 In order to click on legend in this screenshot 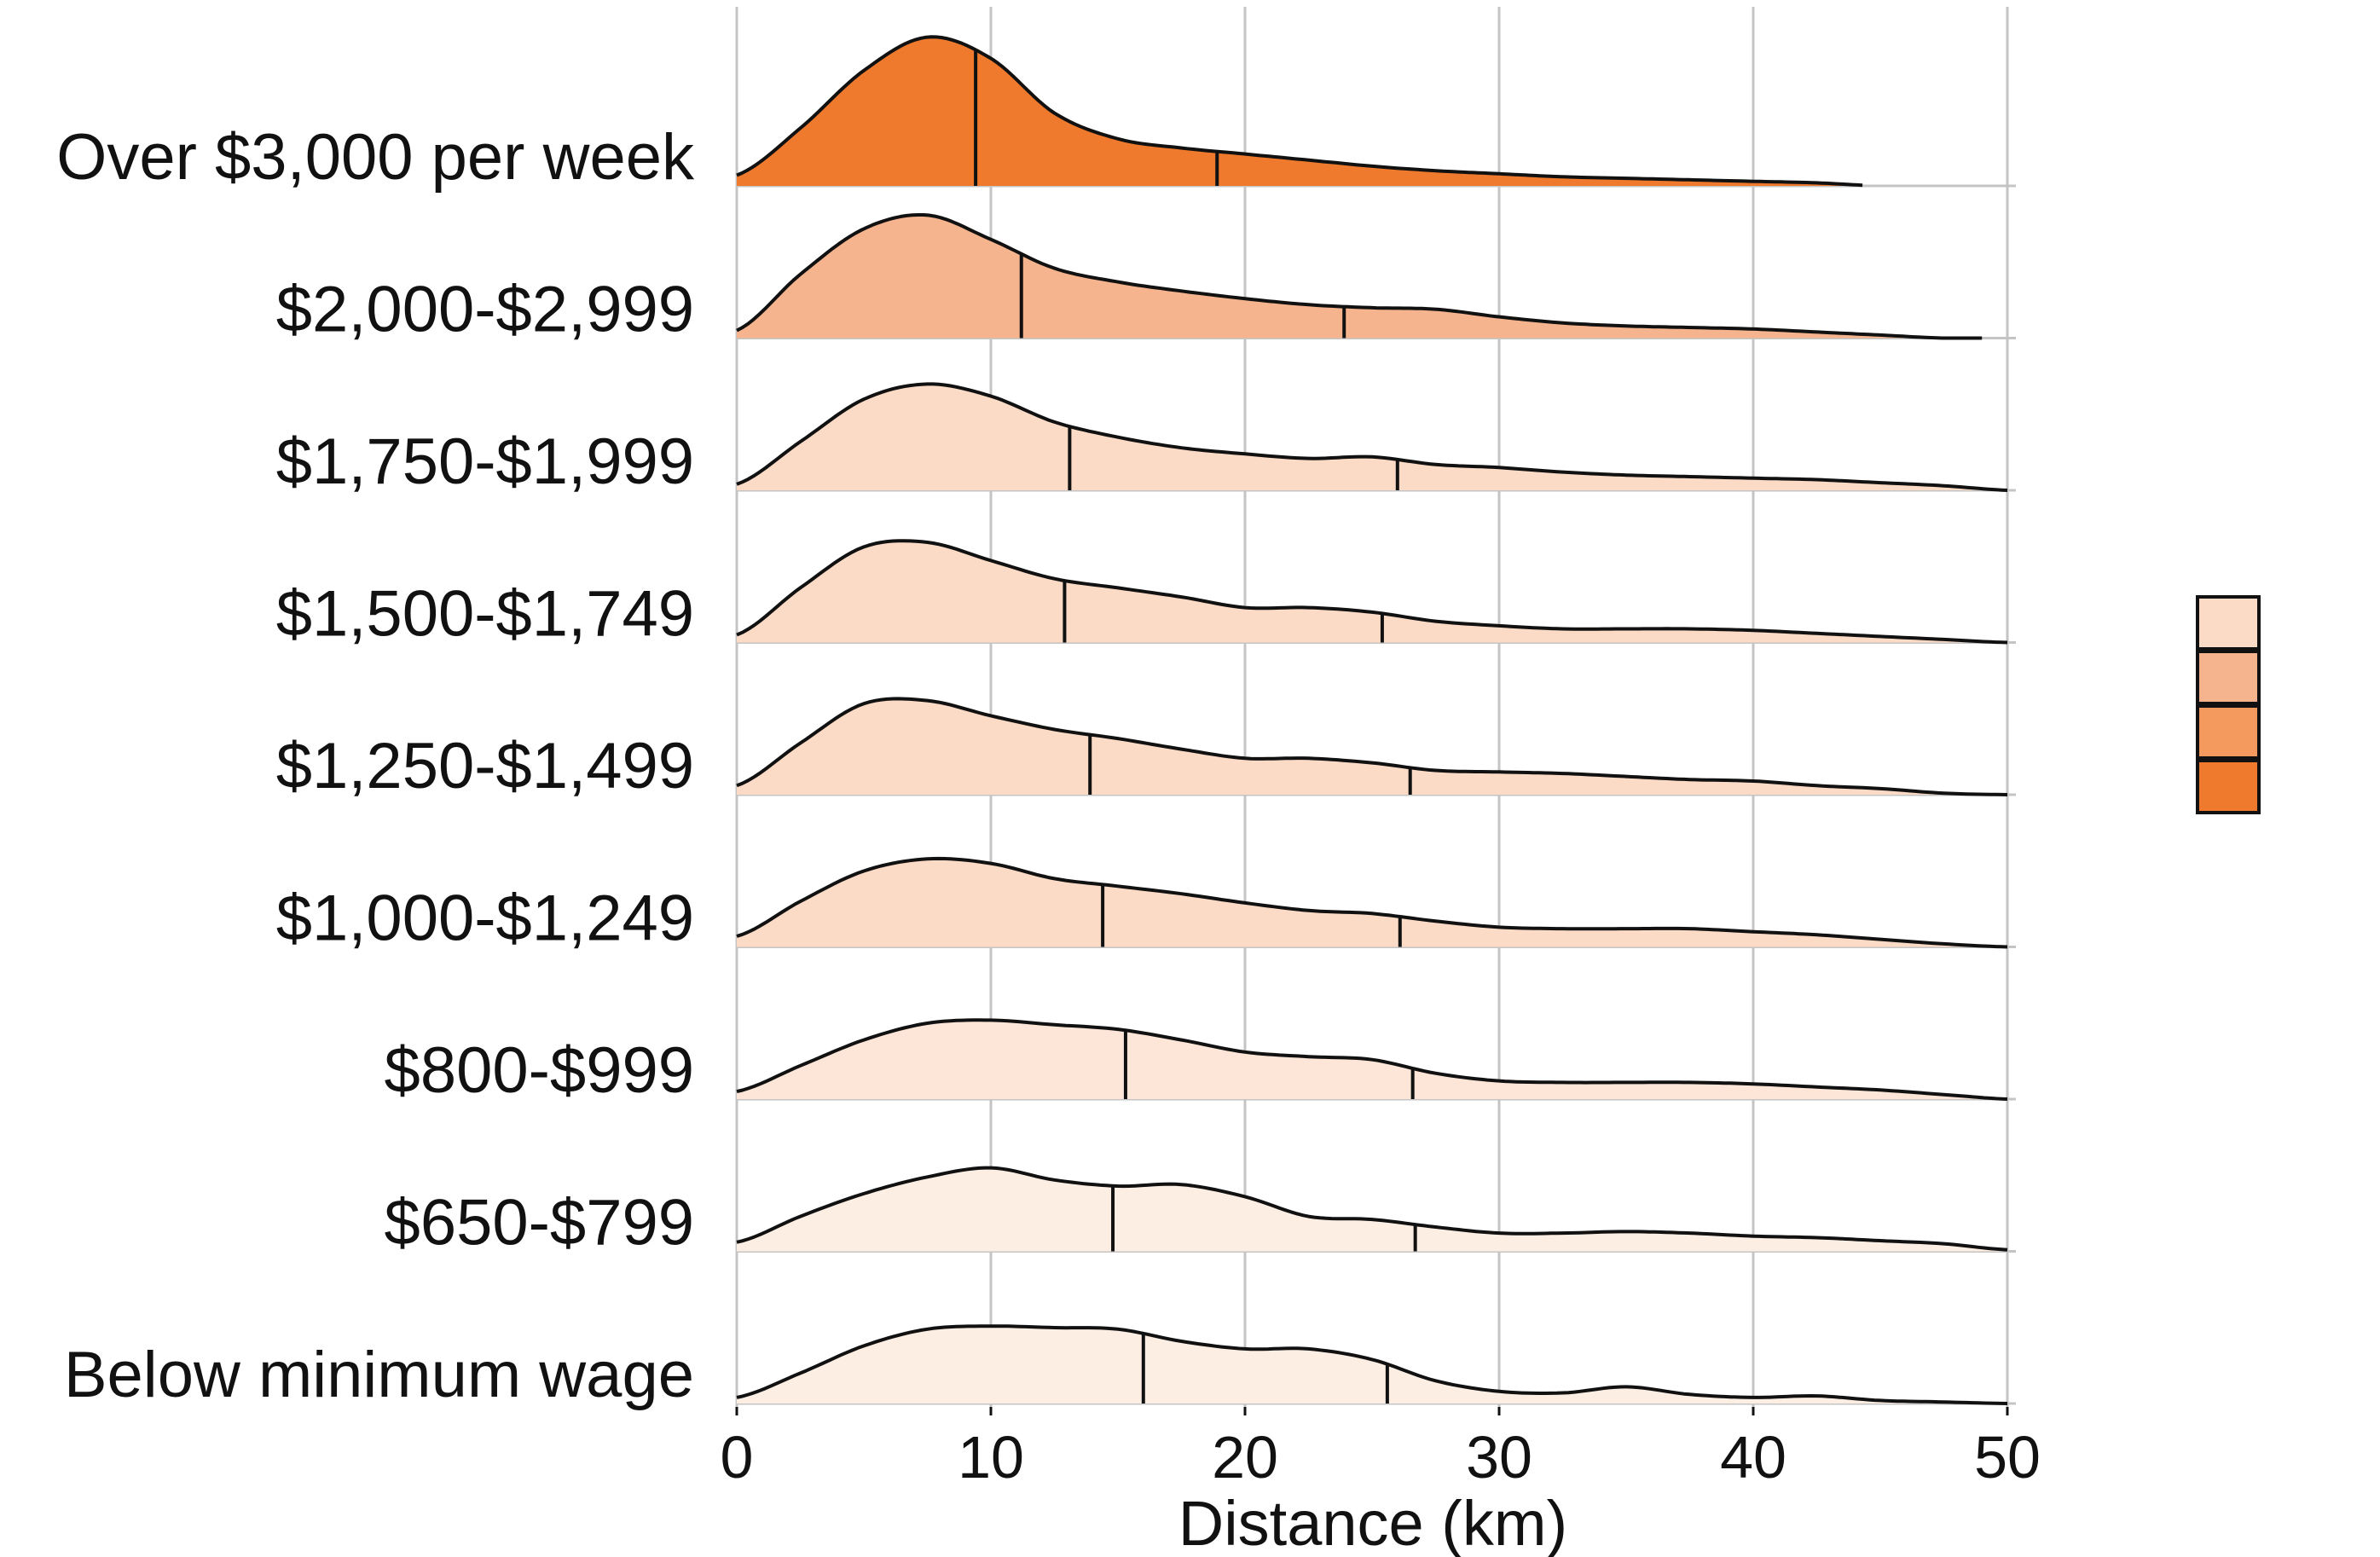, I will do `click(2228, 704)`.